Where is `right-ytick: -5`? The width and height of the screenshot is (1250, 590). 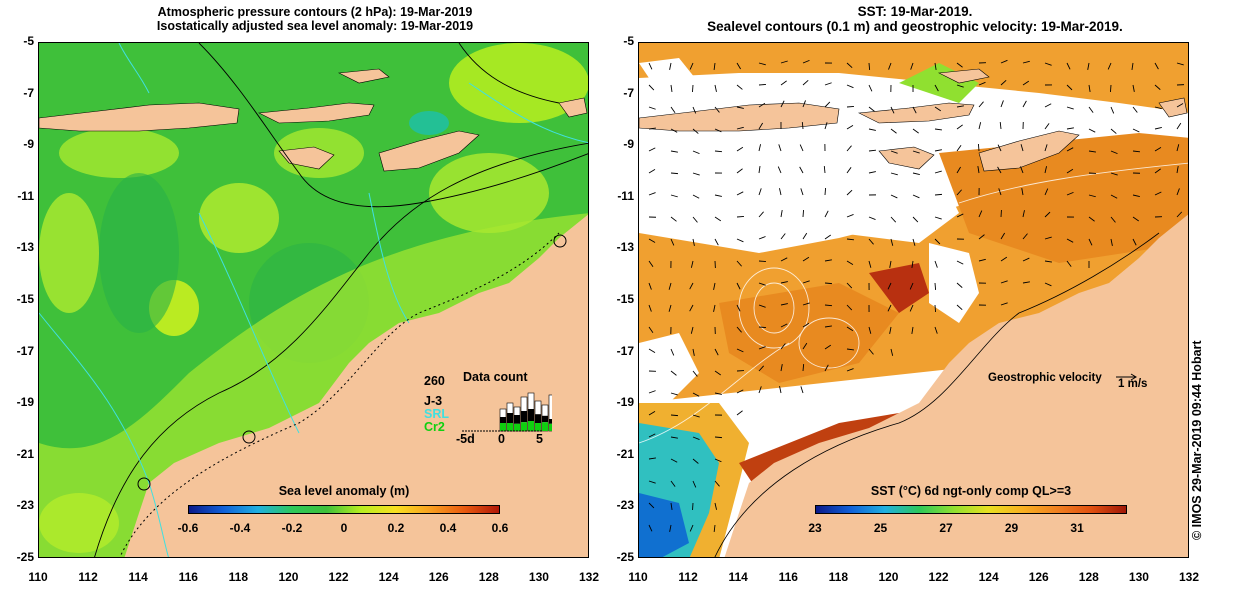
right-ytick: -5 is located at coordinates (628, 41).